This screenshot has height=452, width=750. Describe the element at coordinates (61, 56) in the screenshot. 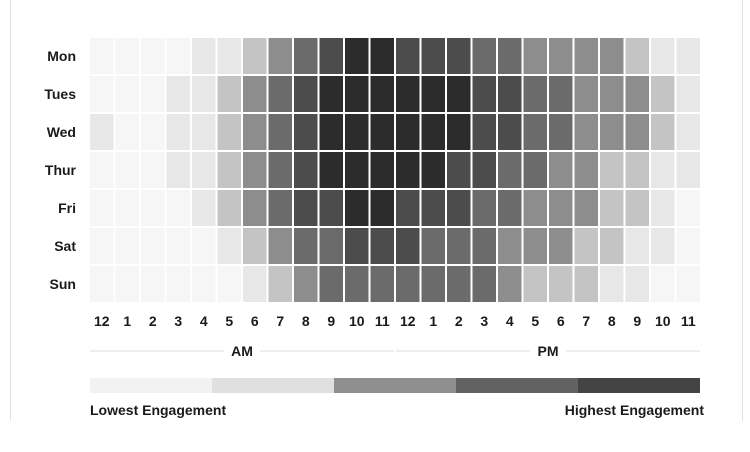

I see `day-label: Mon` at that location.